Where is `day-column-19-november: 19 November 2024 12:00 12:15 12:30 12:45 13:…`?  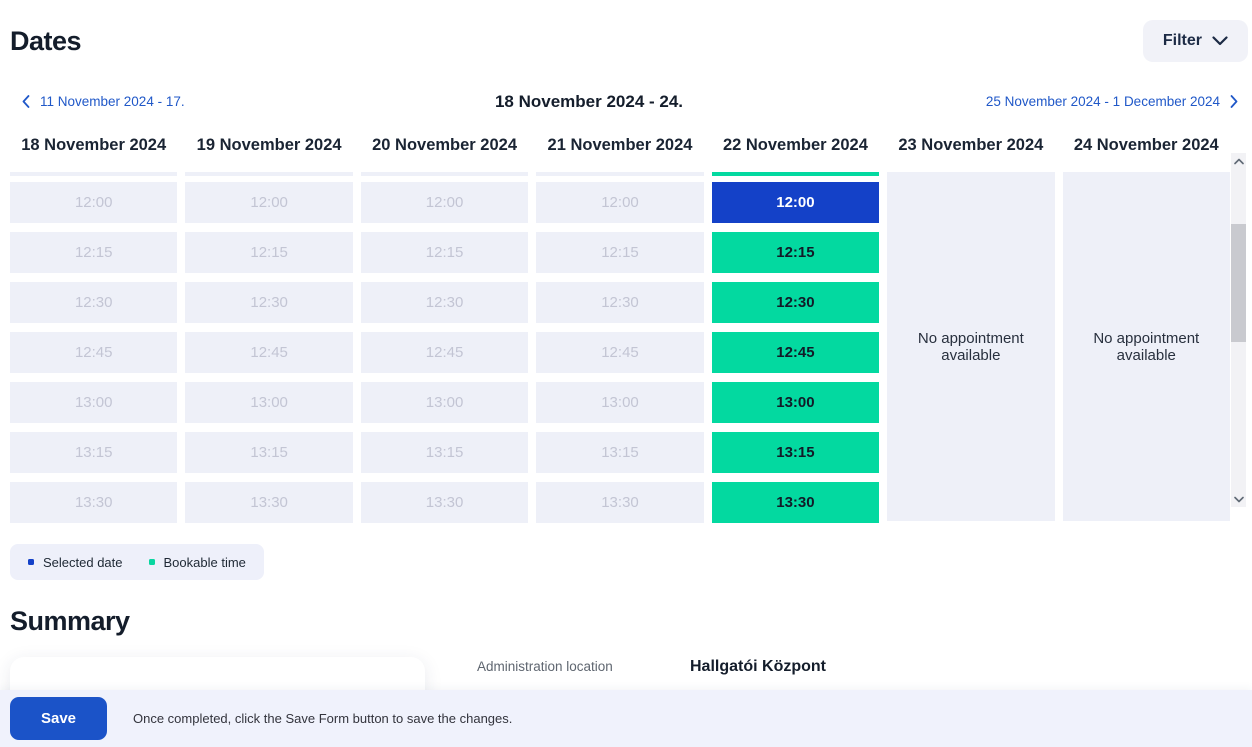 day-column-19-november: 19 November 2024 12:00 12:15 12:30 12:45 13:… is located at coordinates (269, 331).